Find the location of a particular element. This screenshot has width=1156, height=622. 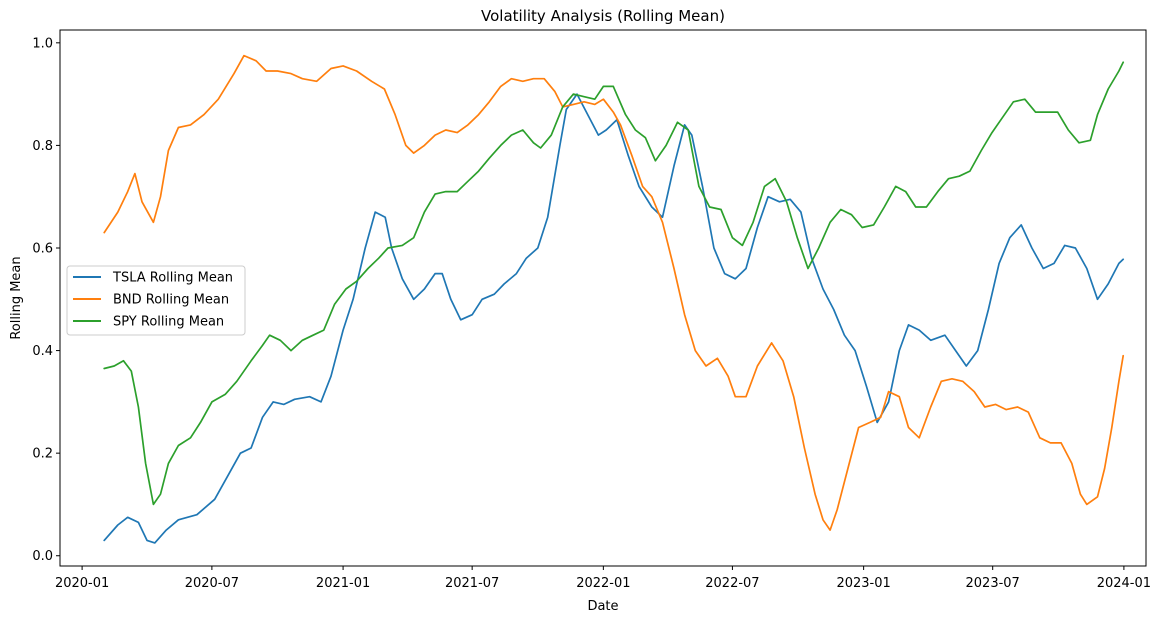

x-tick-label-2: 2021-01 is located at coordinates (343, 583).